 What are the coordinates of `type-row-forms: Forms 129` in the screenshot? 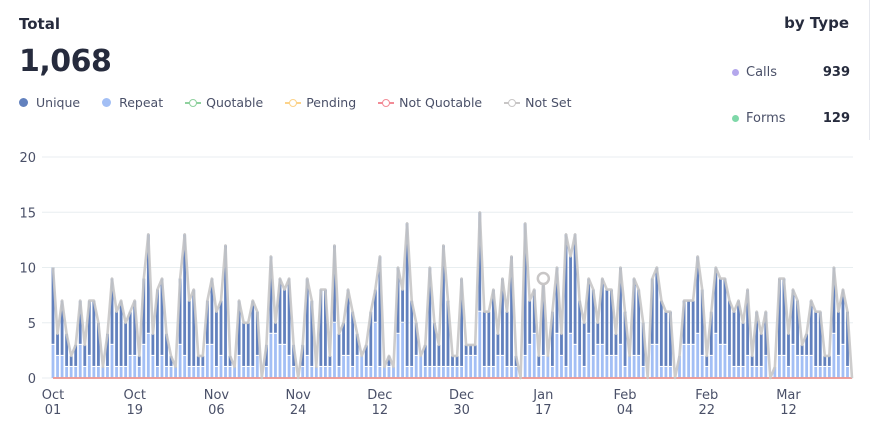 It's located at (791, 118).